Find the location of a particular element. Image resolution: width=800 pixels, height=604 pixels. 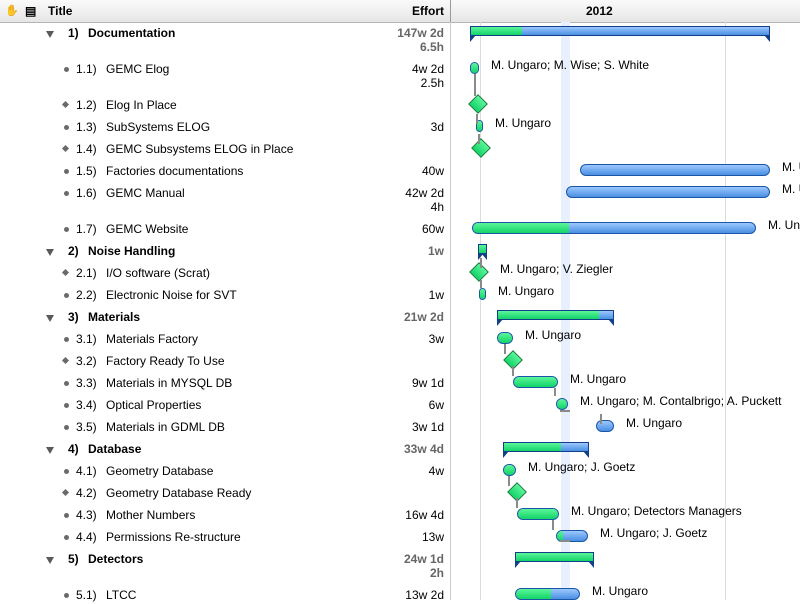

task-progress is located at coordinates (538, 514).